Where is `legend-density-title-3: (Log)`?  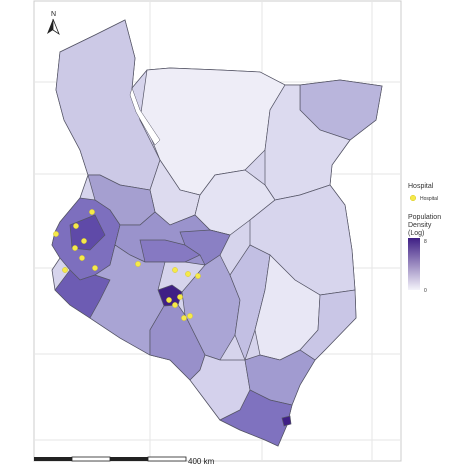
legend-density-title-3: (Log) is located at coordinates (416, 233).